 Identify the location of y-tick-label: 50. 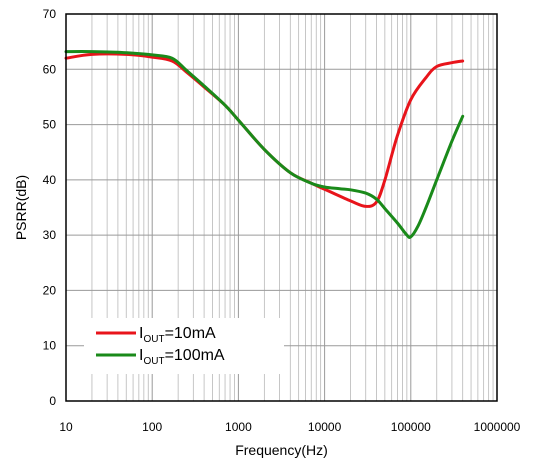
(50, 125).